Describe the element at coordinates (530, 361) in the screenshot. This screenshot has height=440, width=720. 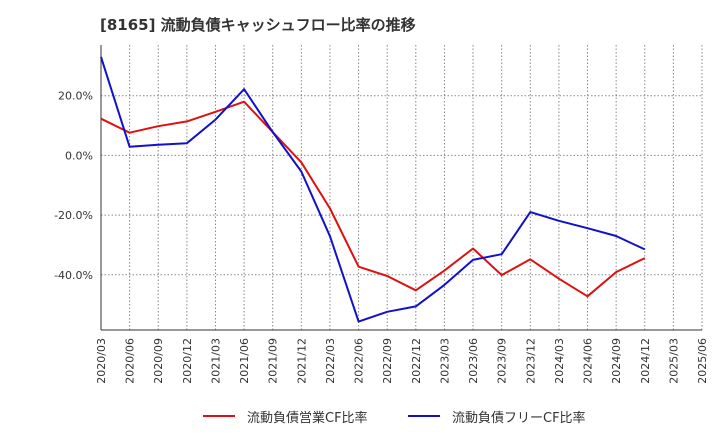
I see `x-tick-label: 2023/12` at that location.